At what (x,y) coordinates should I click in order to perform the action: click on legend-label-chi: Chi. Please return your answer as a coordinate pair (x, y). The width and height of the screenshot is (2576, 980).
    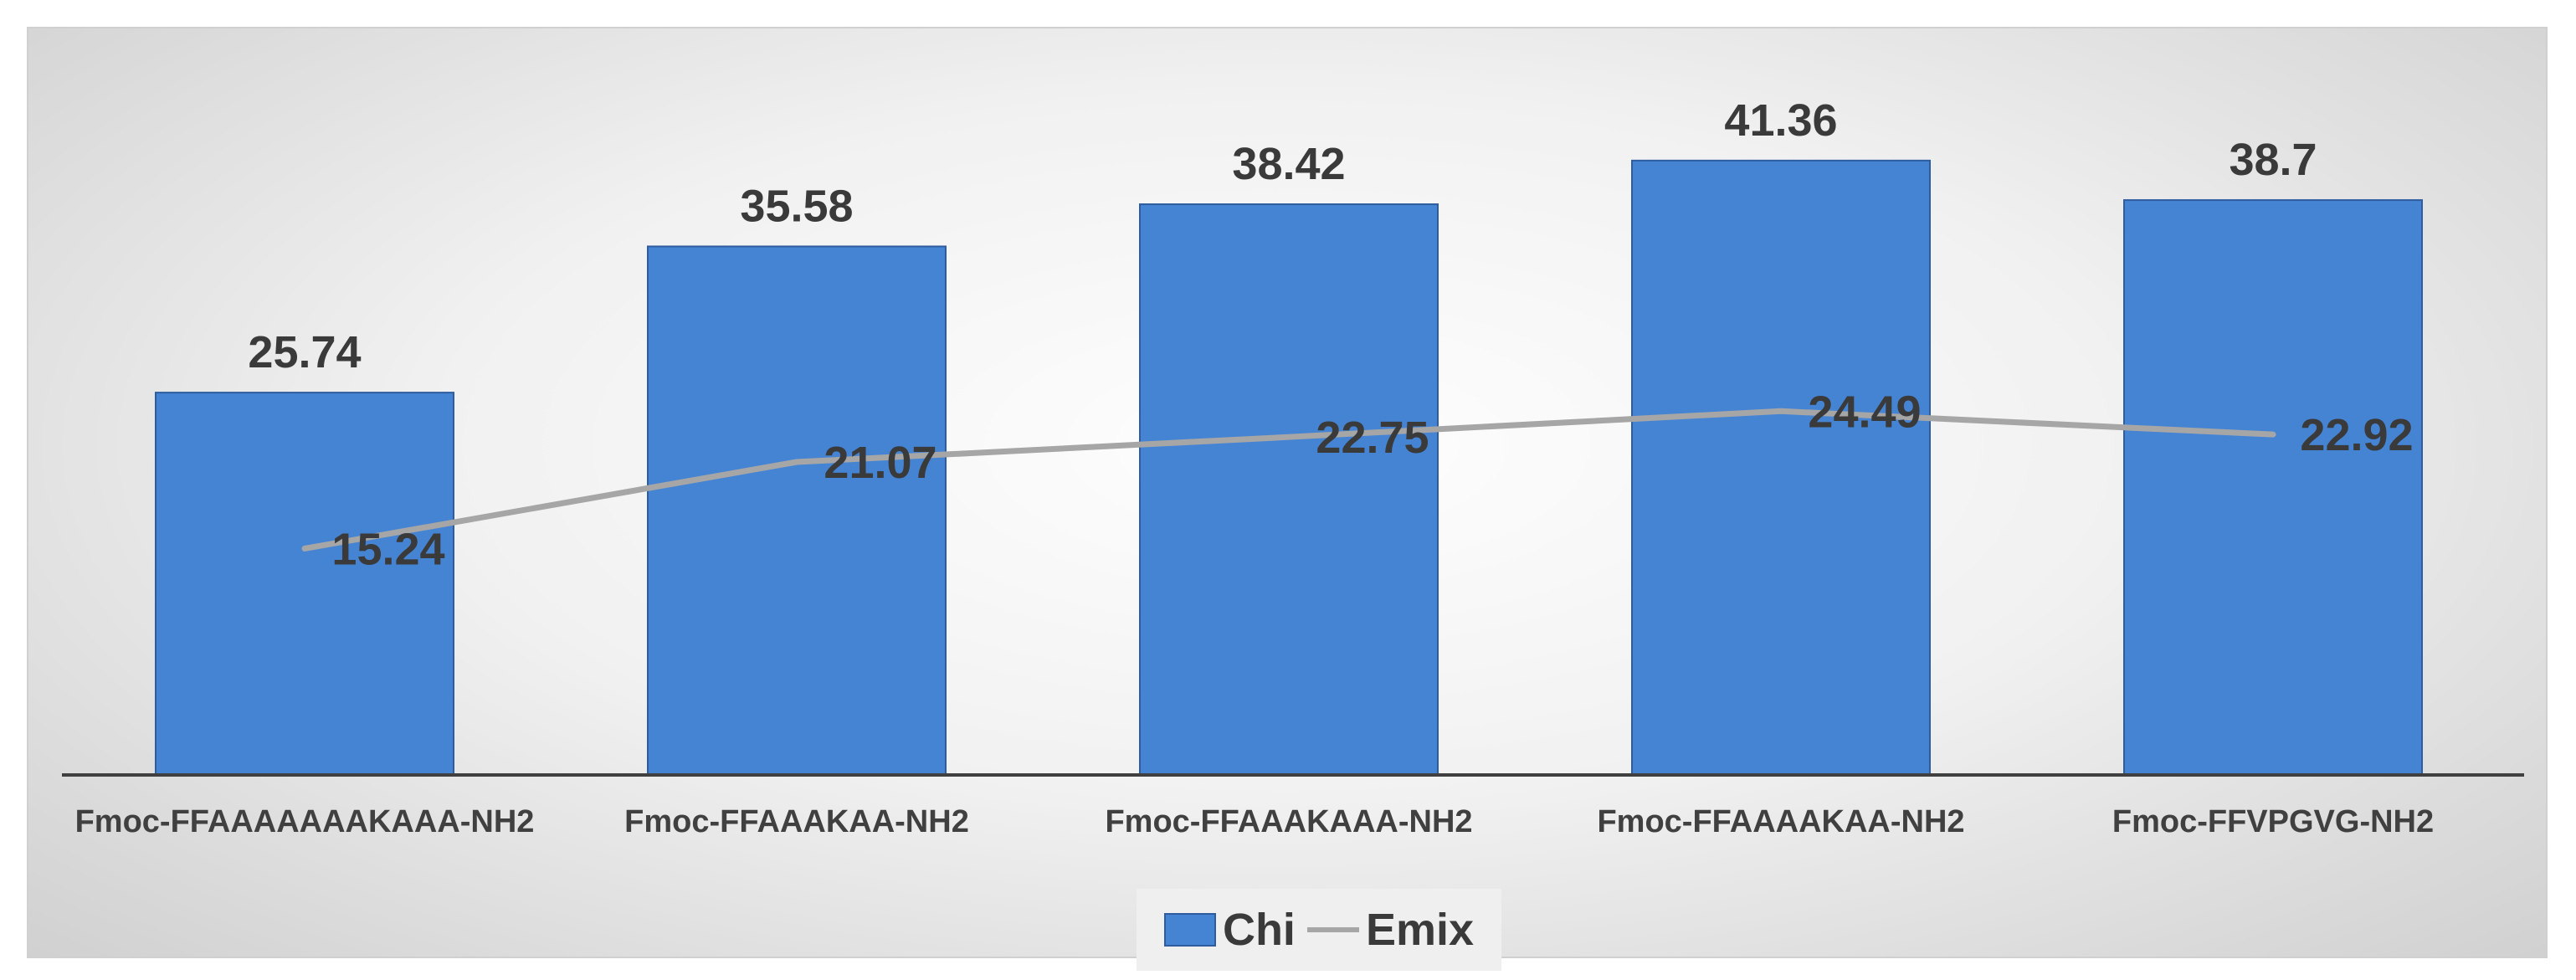
    Looking at the image, I should click on (1259, 930).